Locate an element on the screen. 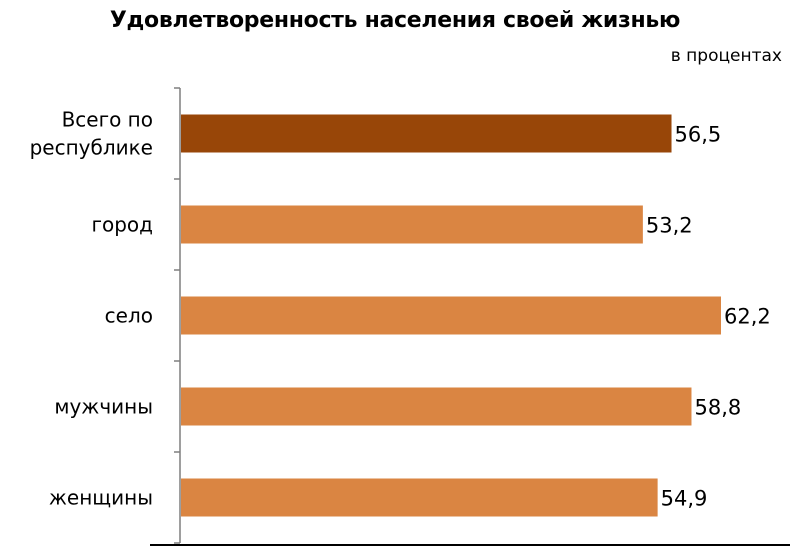 This screenshot has width=800, height=558. category-label: Всего по is located at coordinates (107, 120).